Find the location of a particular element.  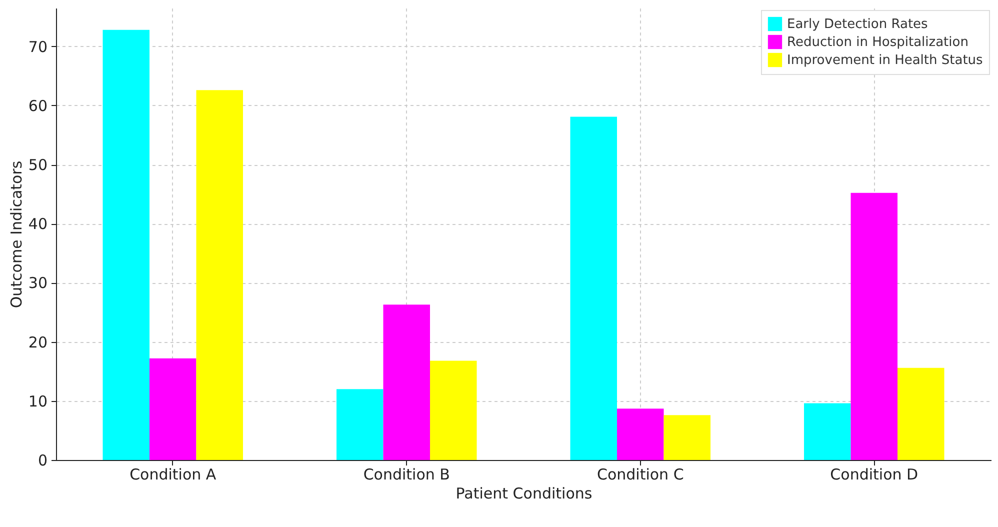

x-tick-label: Condition C is located at coordinates (640, 475).